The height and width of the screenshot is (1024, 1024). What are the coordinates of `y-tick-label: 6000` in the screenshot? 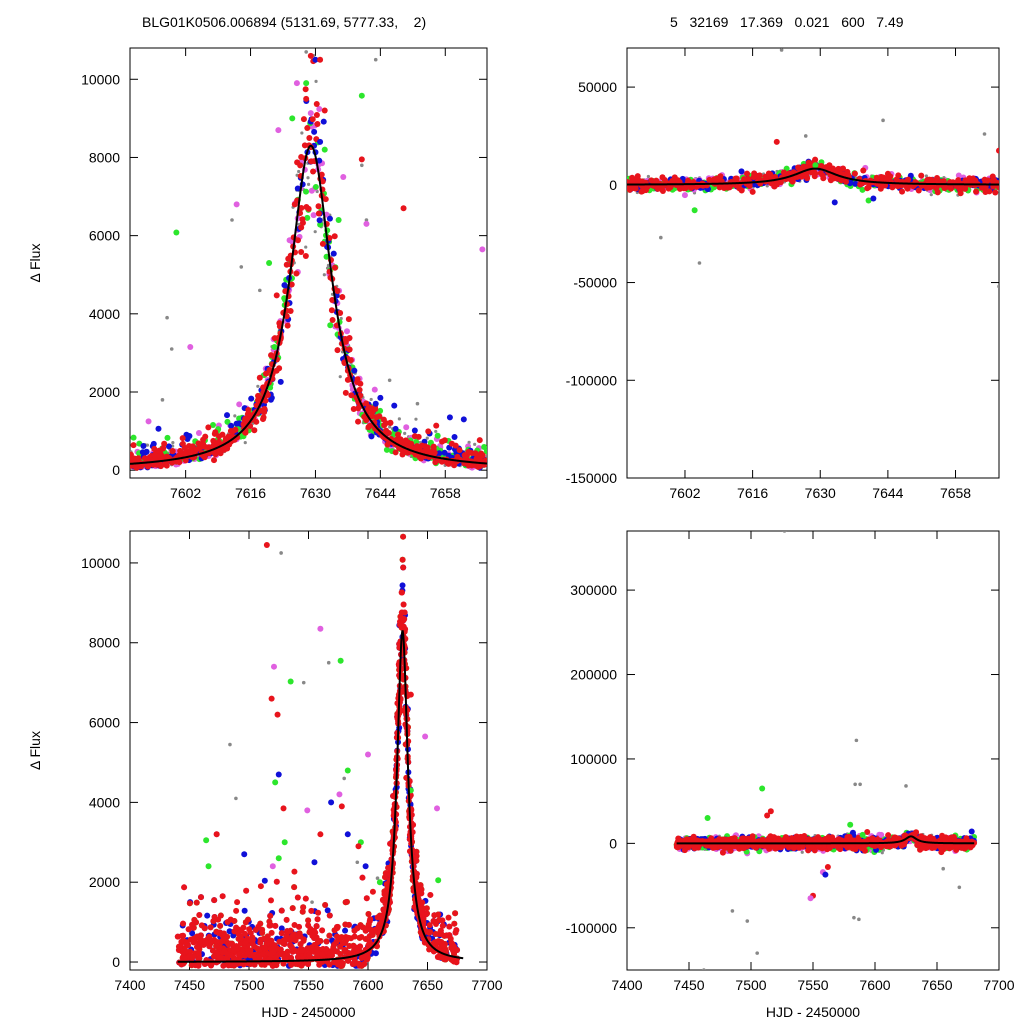 It's located at (104, 236).